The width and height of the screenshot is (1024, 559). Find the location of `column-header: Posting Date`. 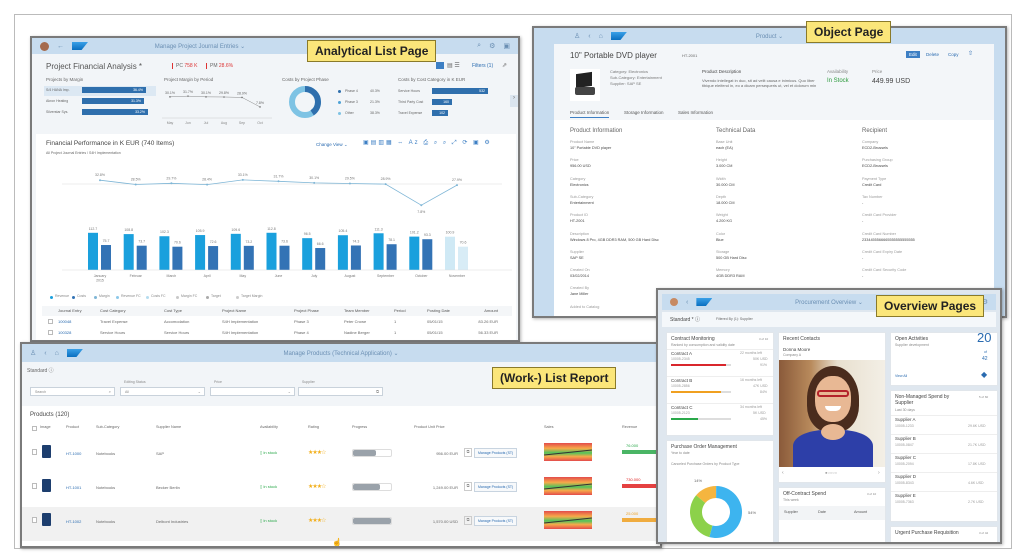

column-header: Posting Date is located at coordinates (438, 310).